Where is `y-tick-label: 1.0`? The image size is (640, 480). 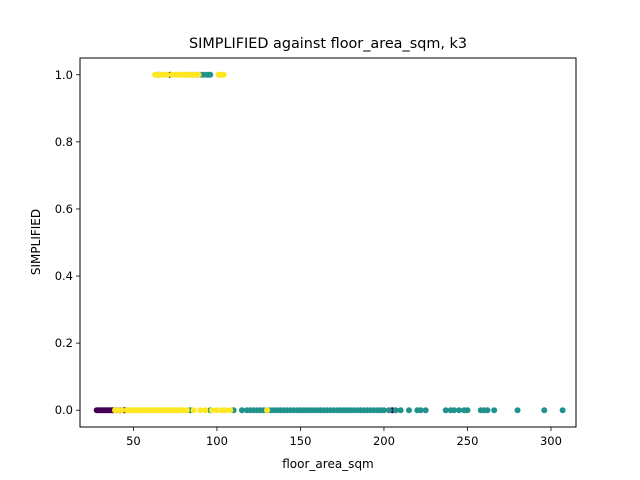
y-tick-label: 1.0 is located at coordinates (64, 75).